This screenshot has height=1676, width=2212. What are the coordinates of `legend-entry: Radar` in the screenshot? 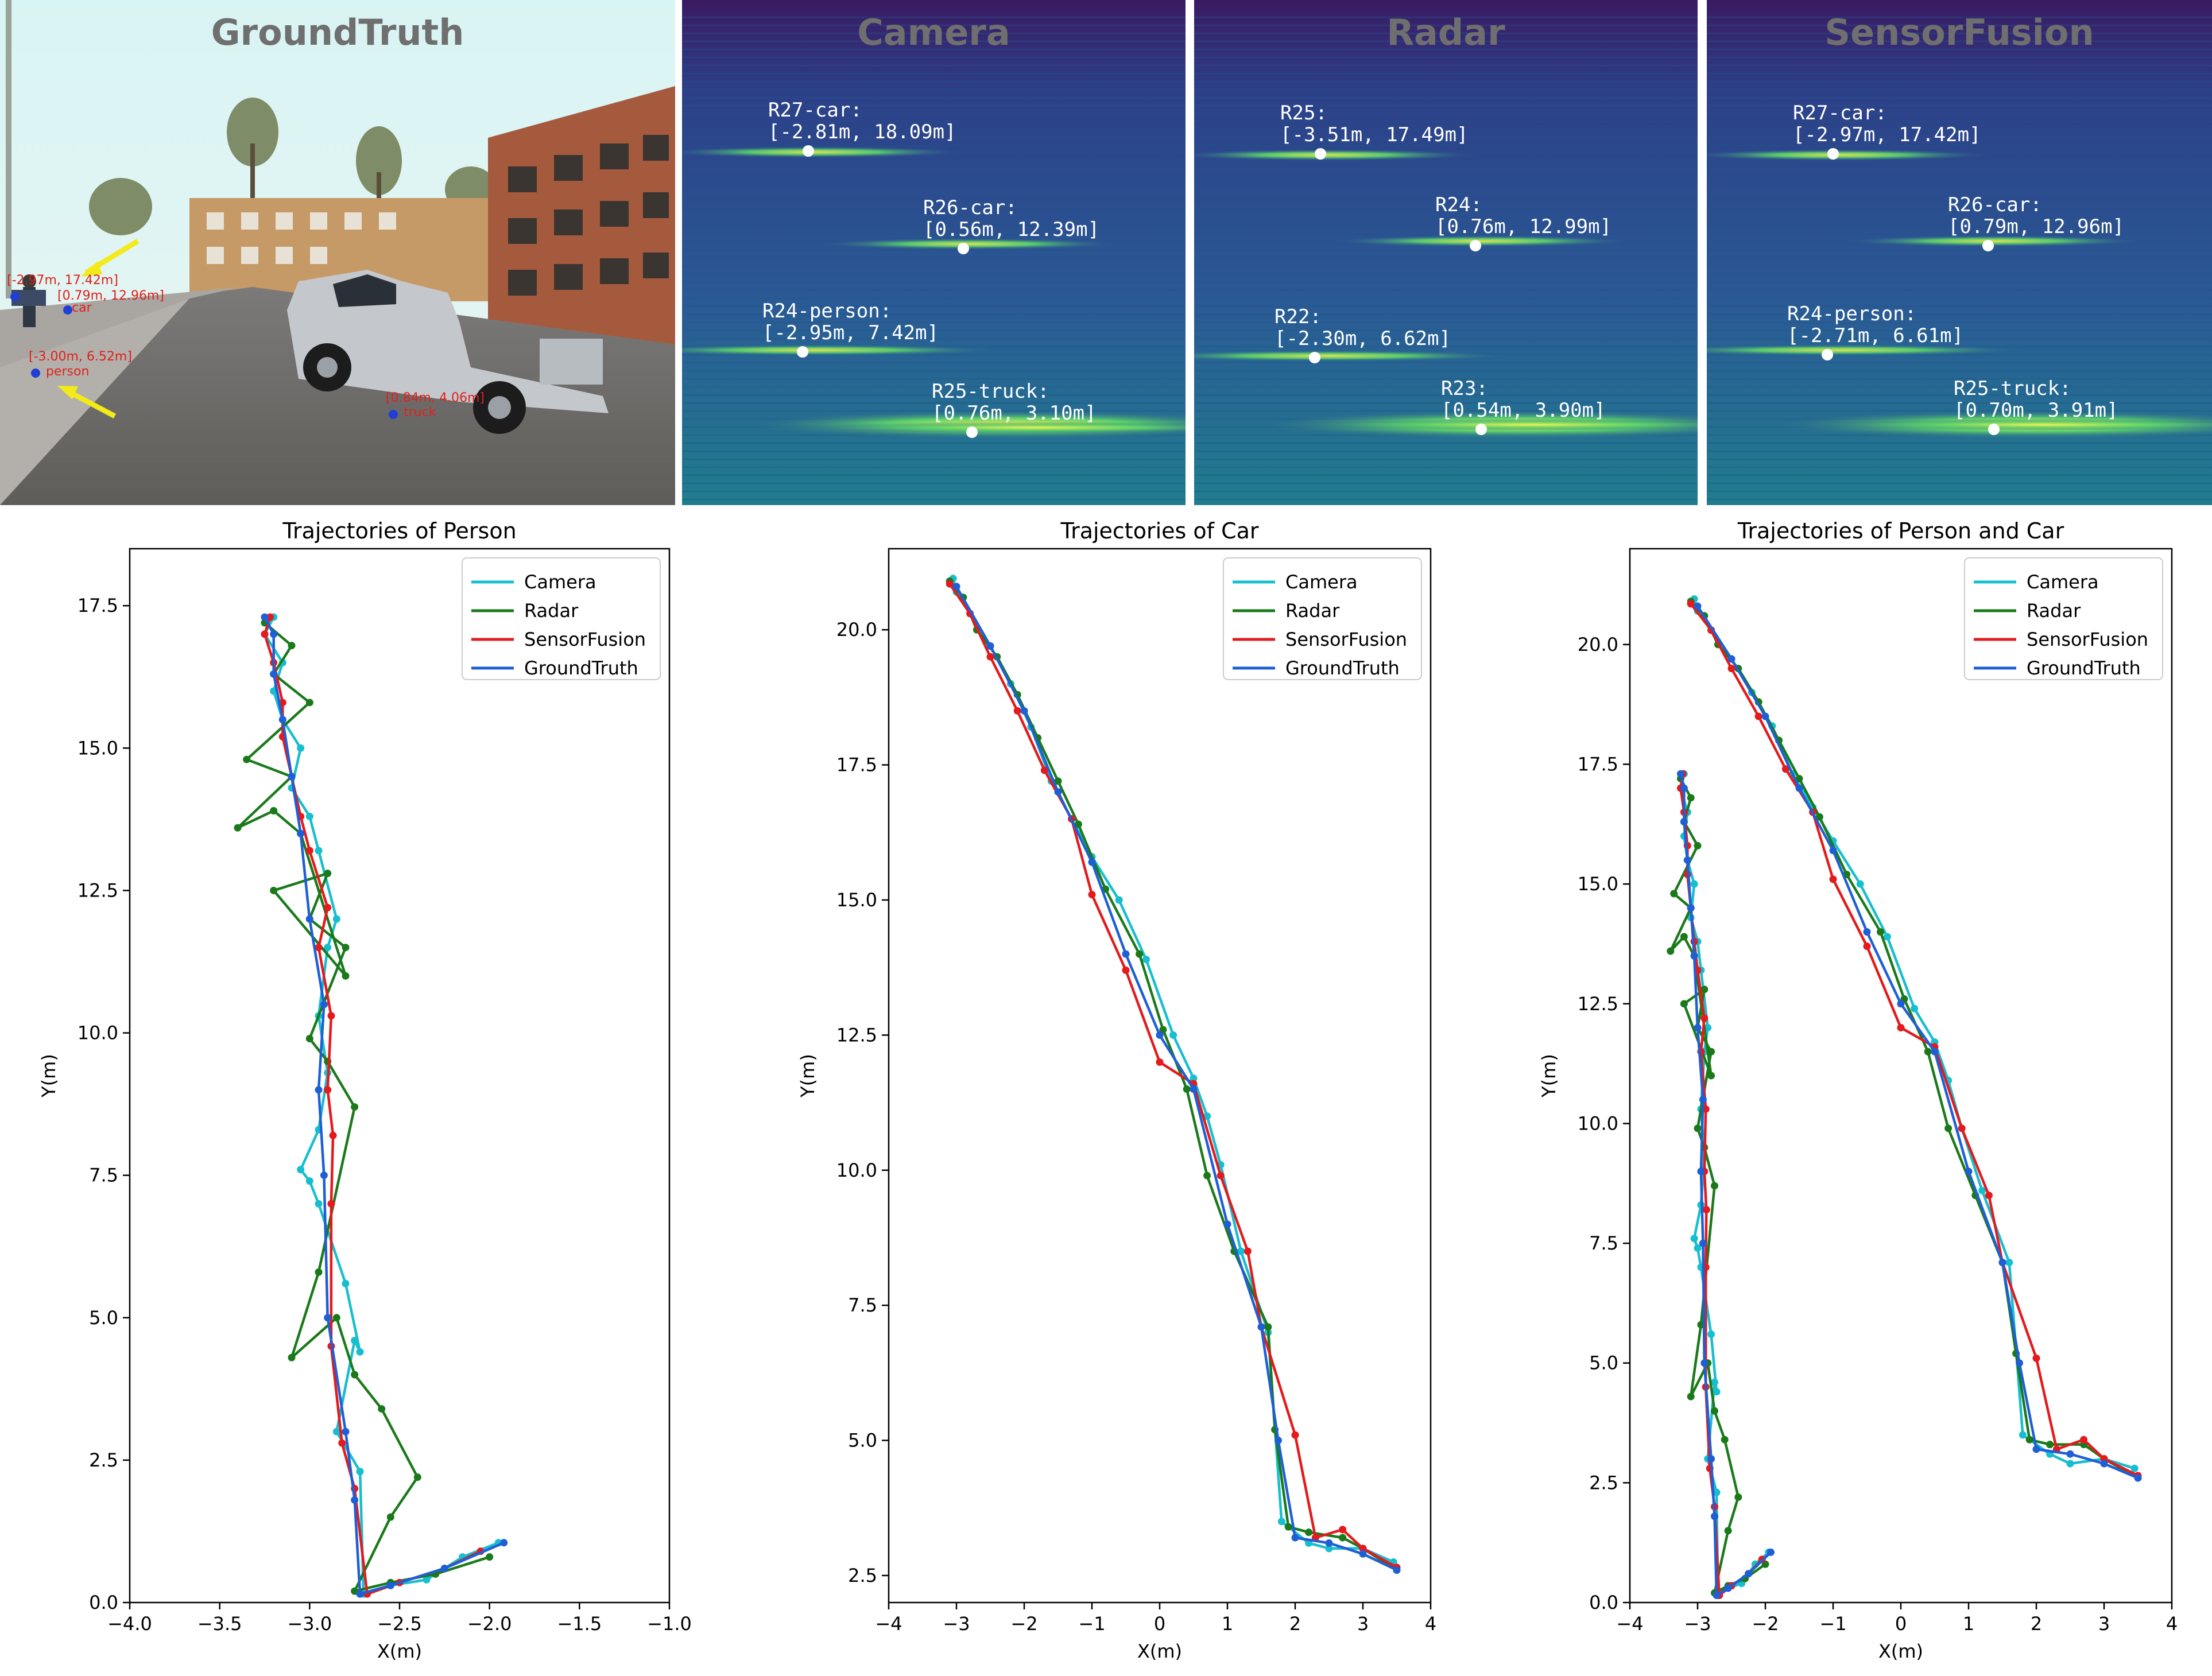 It's located at (1312, 611).